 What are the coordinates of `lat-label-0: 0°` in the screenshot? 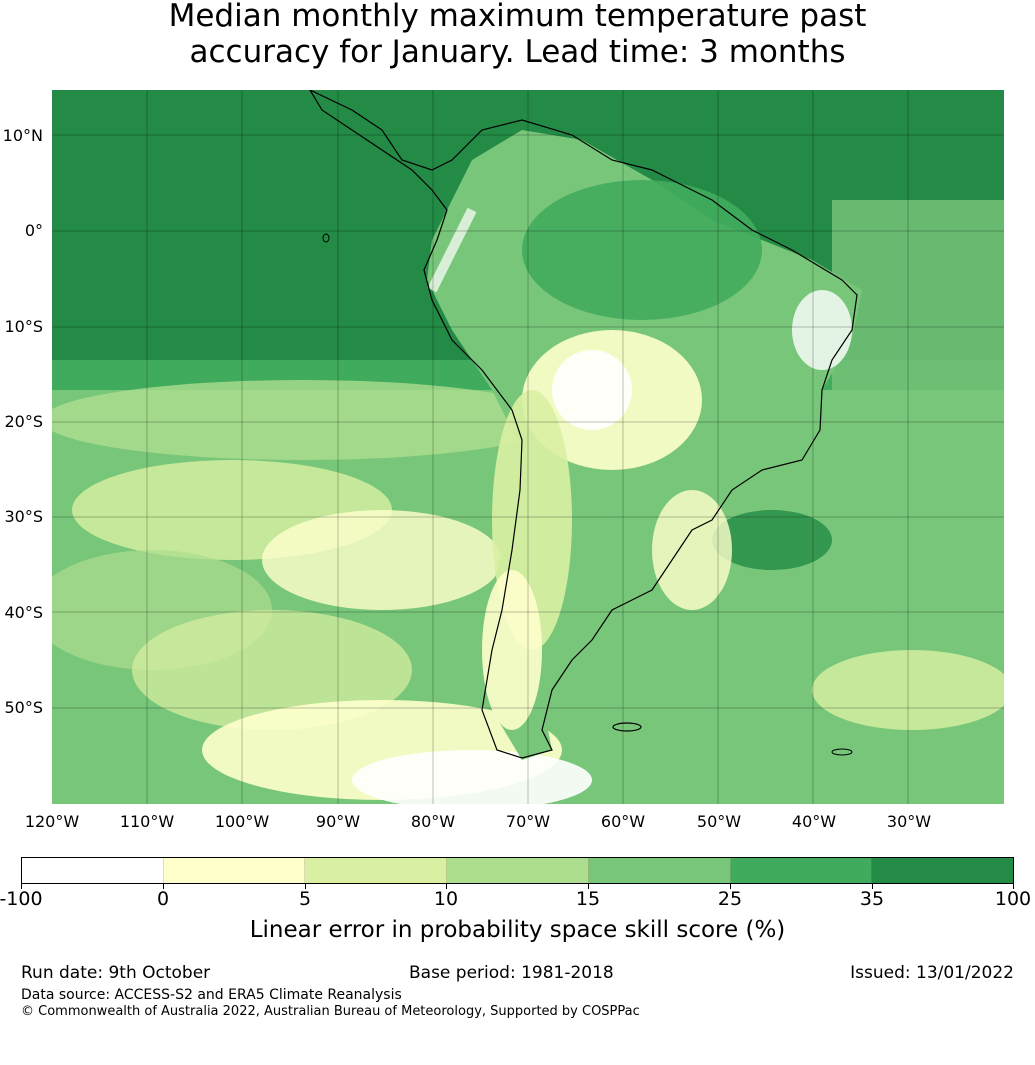 It's located at (33, 230).